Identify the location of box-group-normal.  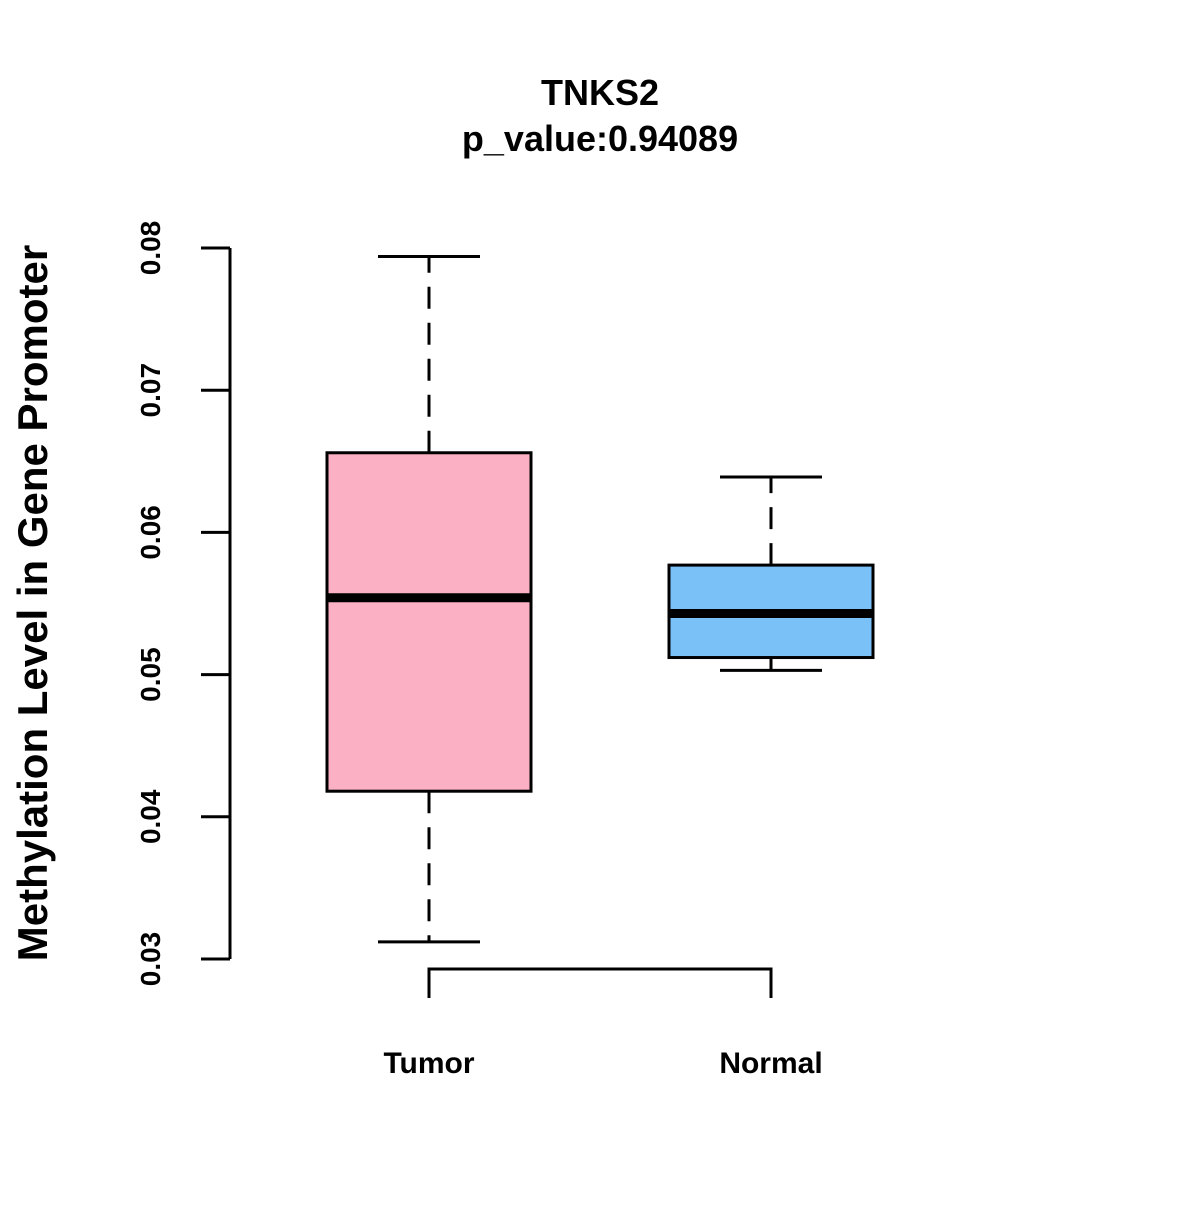
(771, 573).